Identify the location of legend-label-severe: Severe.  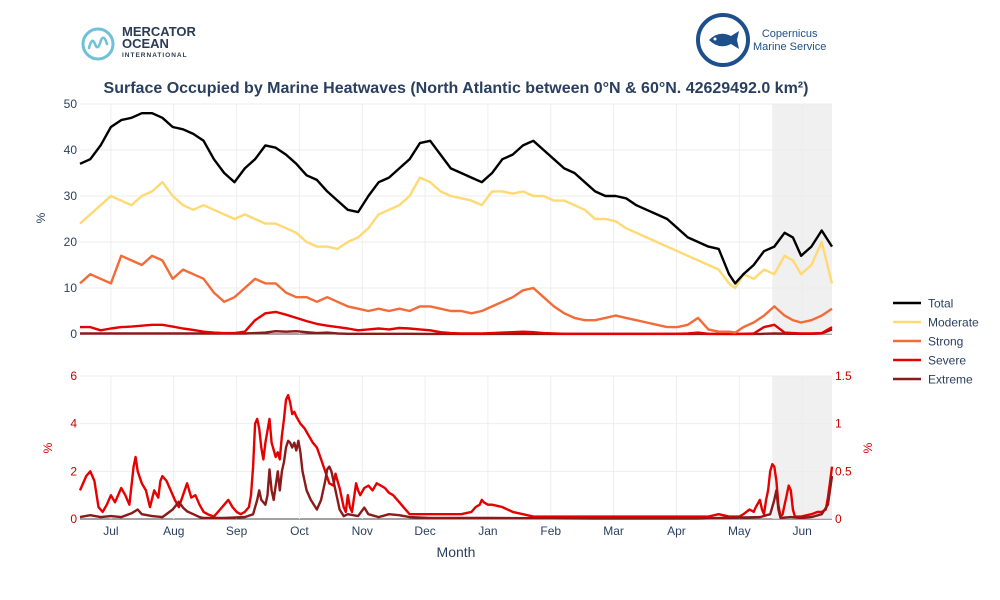
(947, 361).